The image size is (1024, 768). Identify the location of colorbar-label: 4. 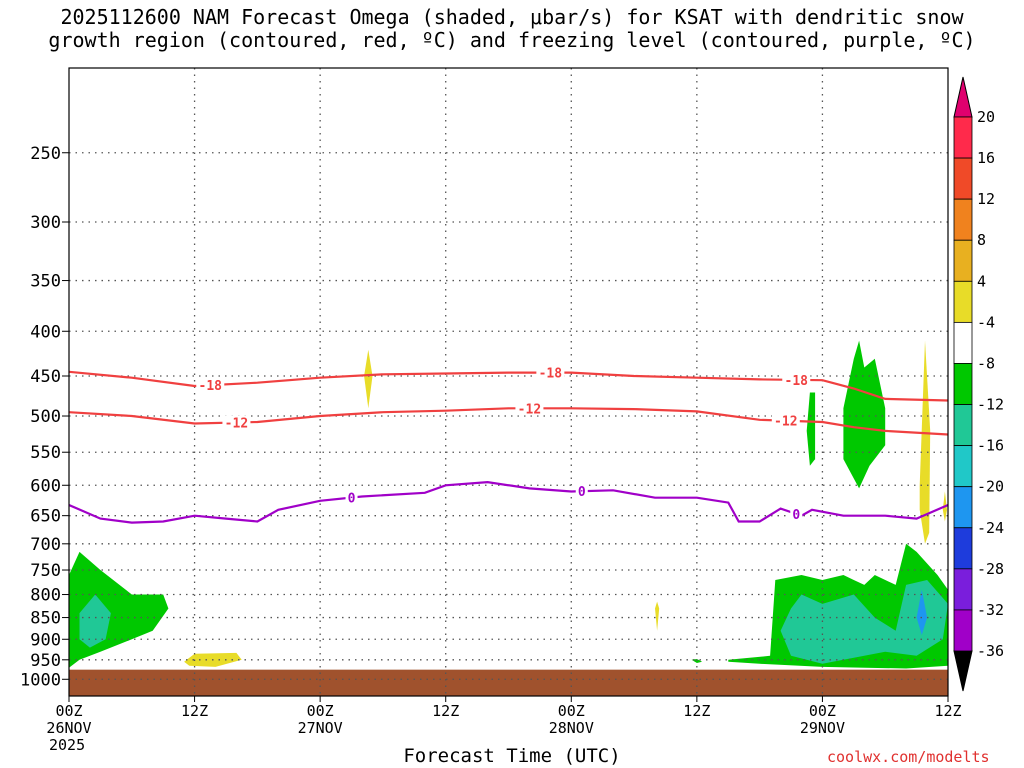
(981, 281).